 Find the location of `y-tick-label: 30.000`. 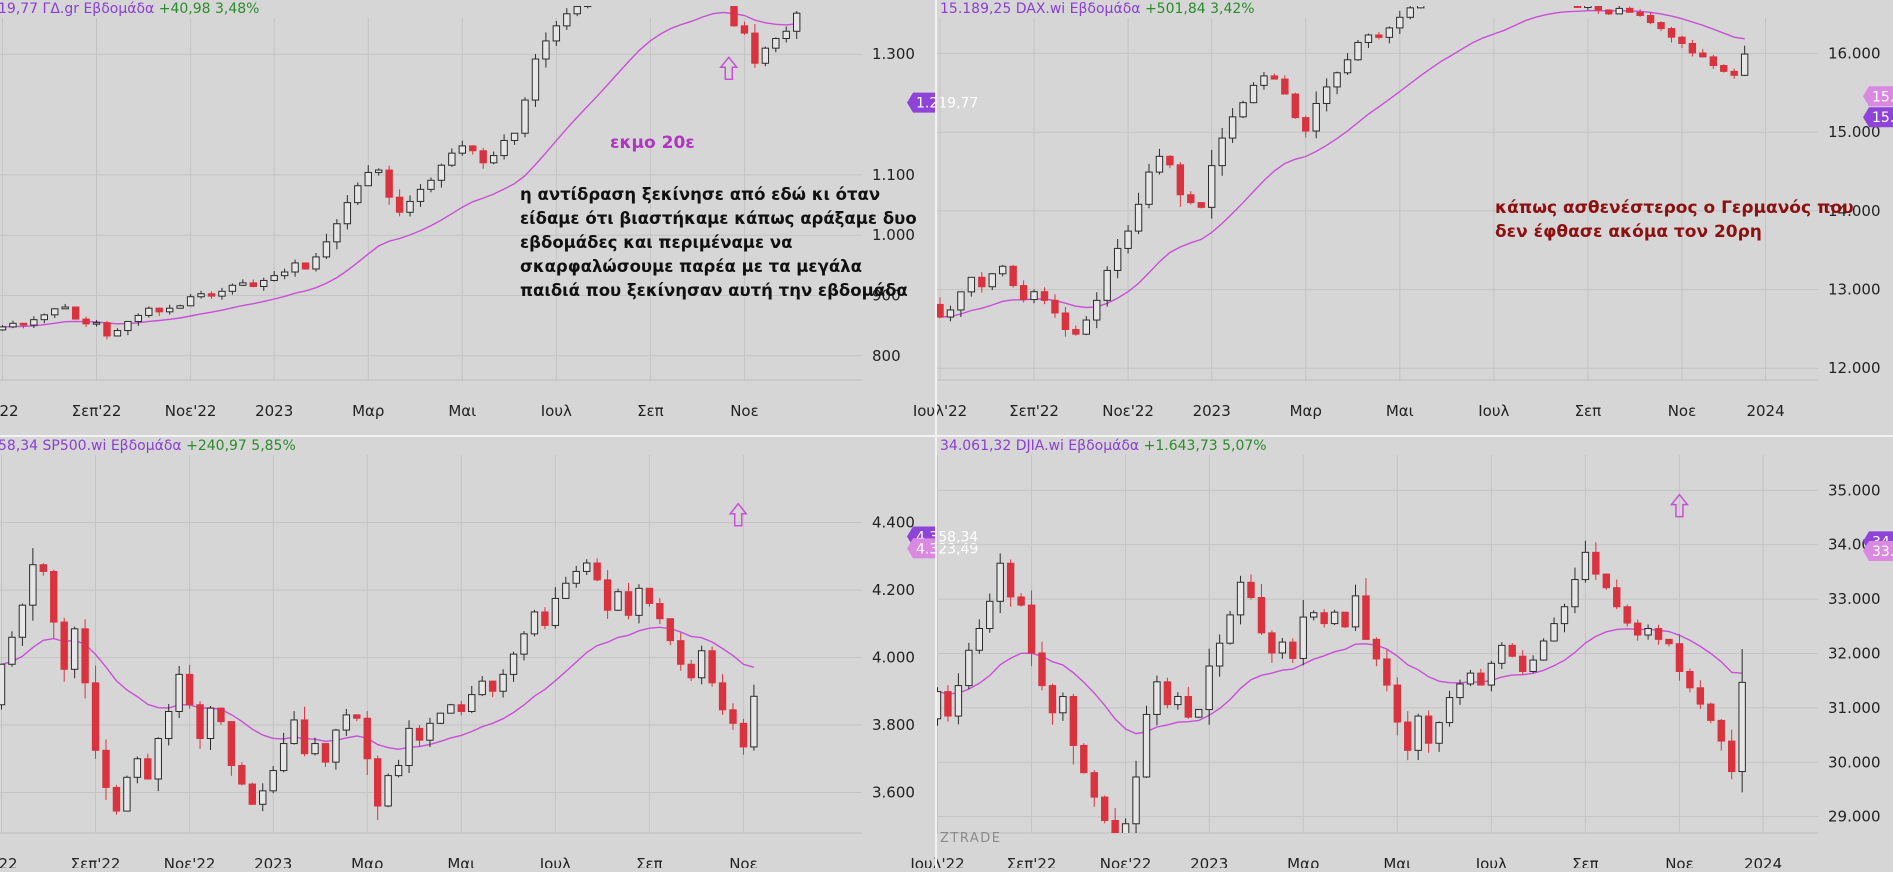

y-tick-label: 30.000 is located at coordinates (1854, 762).